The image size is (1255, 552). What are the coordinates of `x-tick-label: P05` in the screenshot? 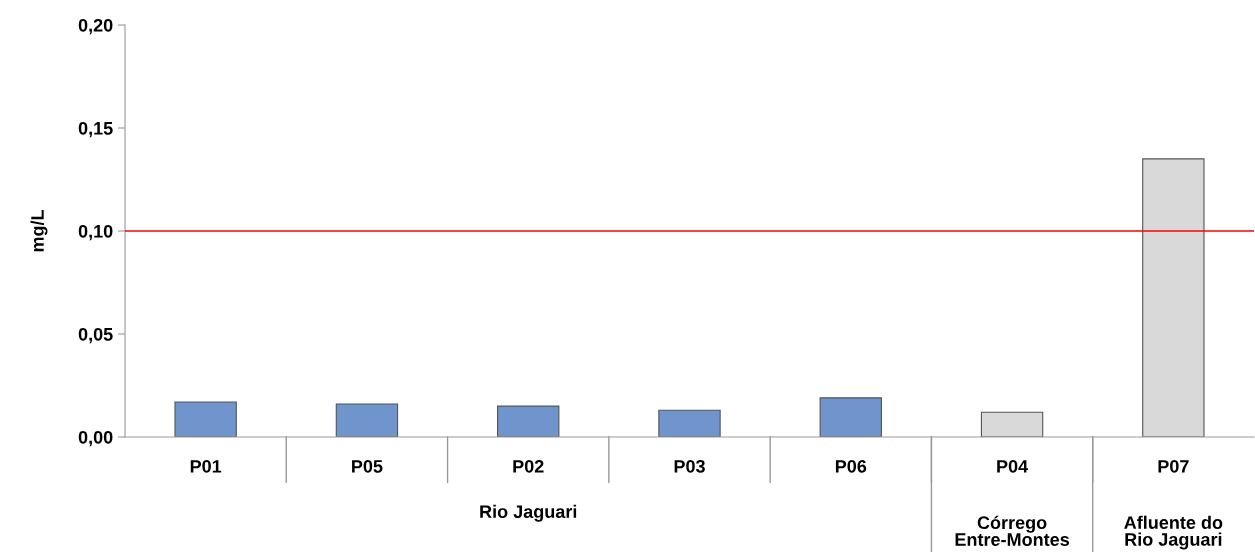 It's located at (367, 466).